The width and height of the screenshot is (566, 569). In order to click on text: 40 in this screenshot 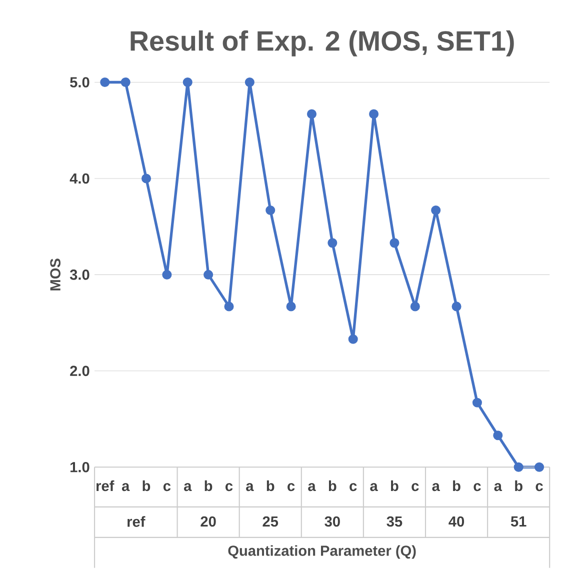, I will do `click(456, 521)`.